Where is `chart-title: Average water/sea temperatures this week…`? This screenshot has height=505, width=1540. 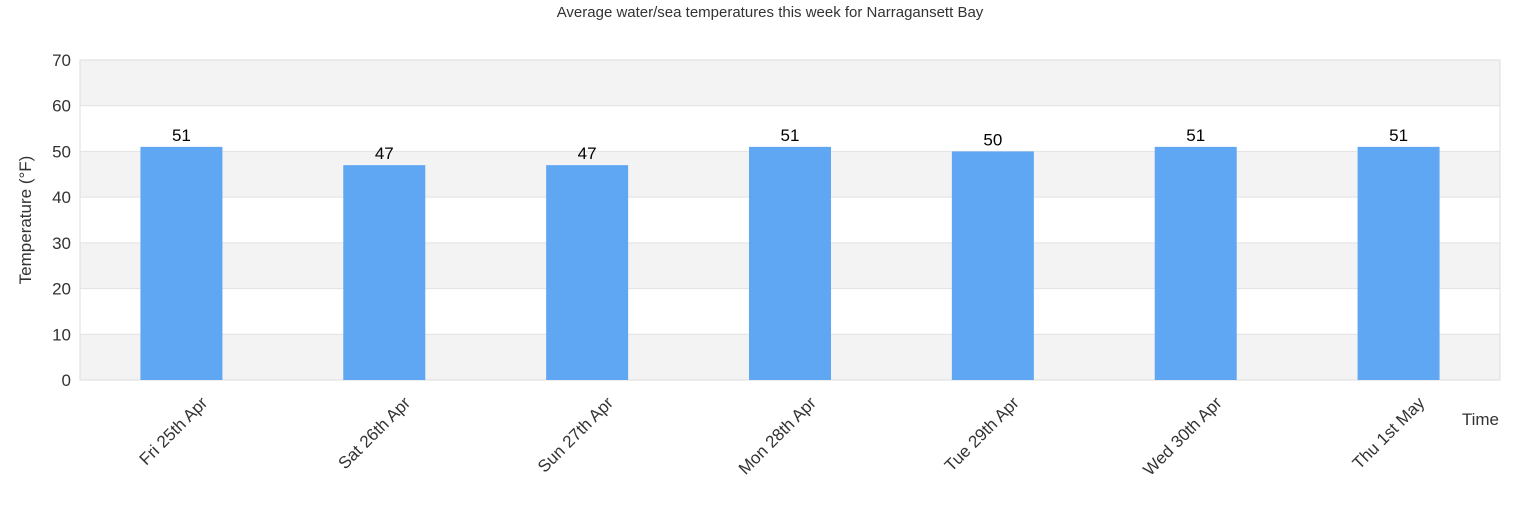
chart-title: Average water/sea temperatures this week… is located at coordinates (770, 12).